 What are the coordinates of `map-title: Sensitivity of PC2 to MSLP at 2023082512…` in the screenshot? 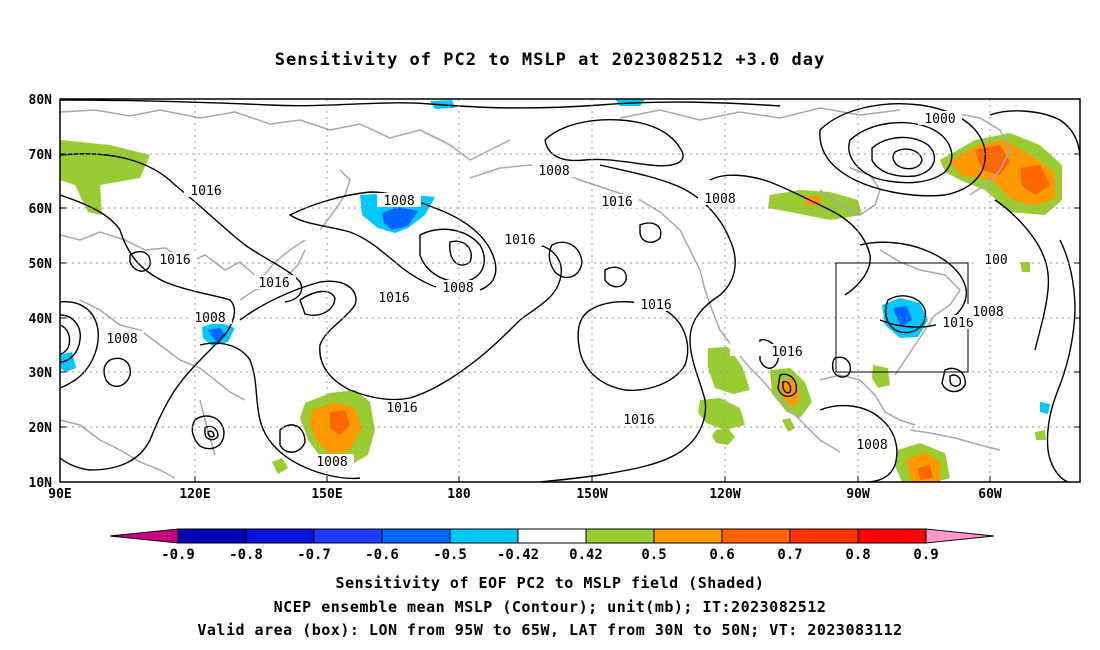 It's located at (550, 60).